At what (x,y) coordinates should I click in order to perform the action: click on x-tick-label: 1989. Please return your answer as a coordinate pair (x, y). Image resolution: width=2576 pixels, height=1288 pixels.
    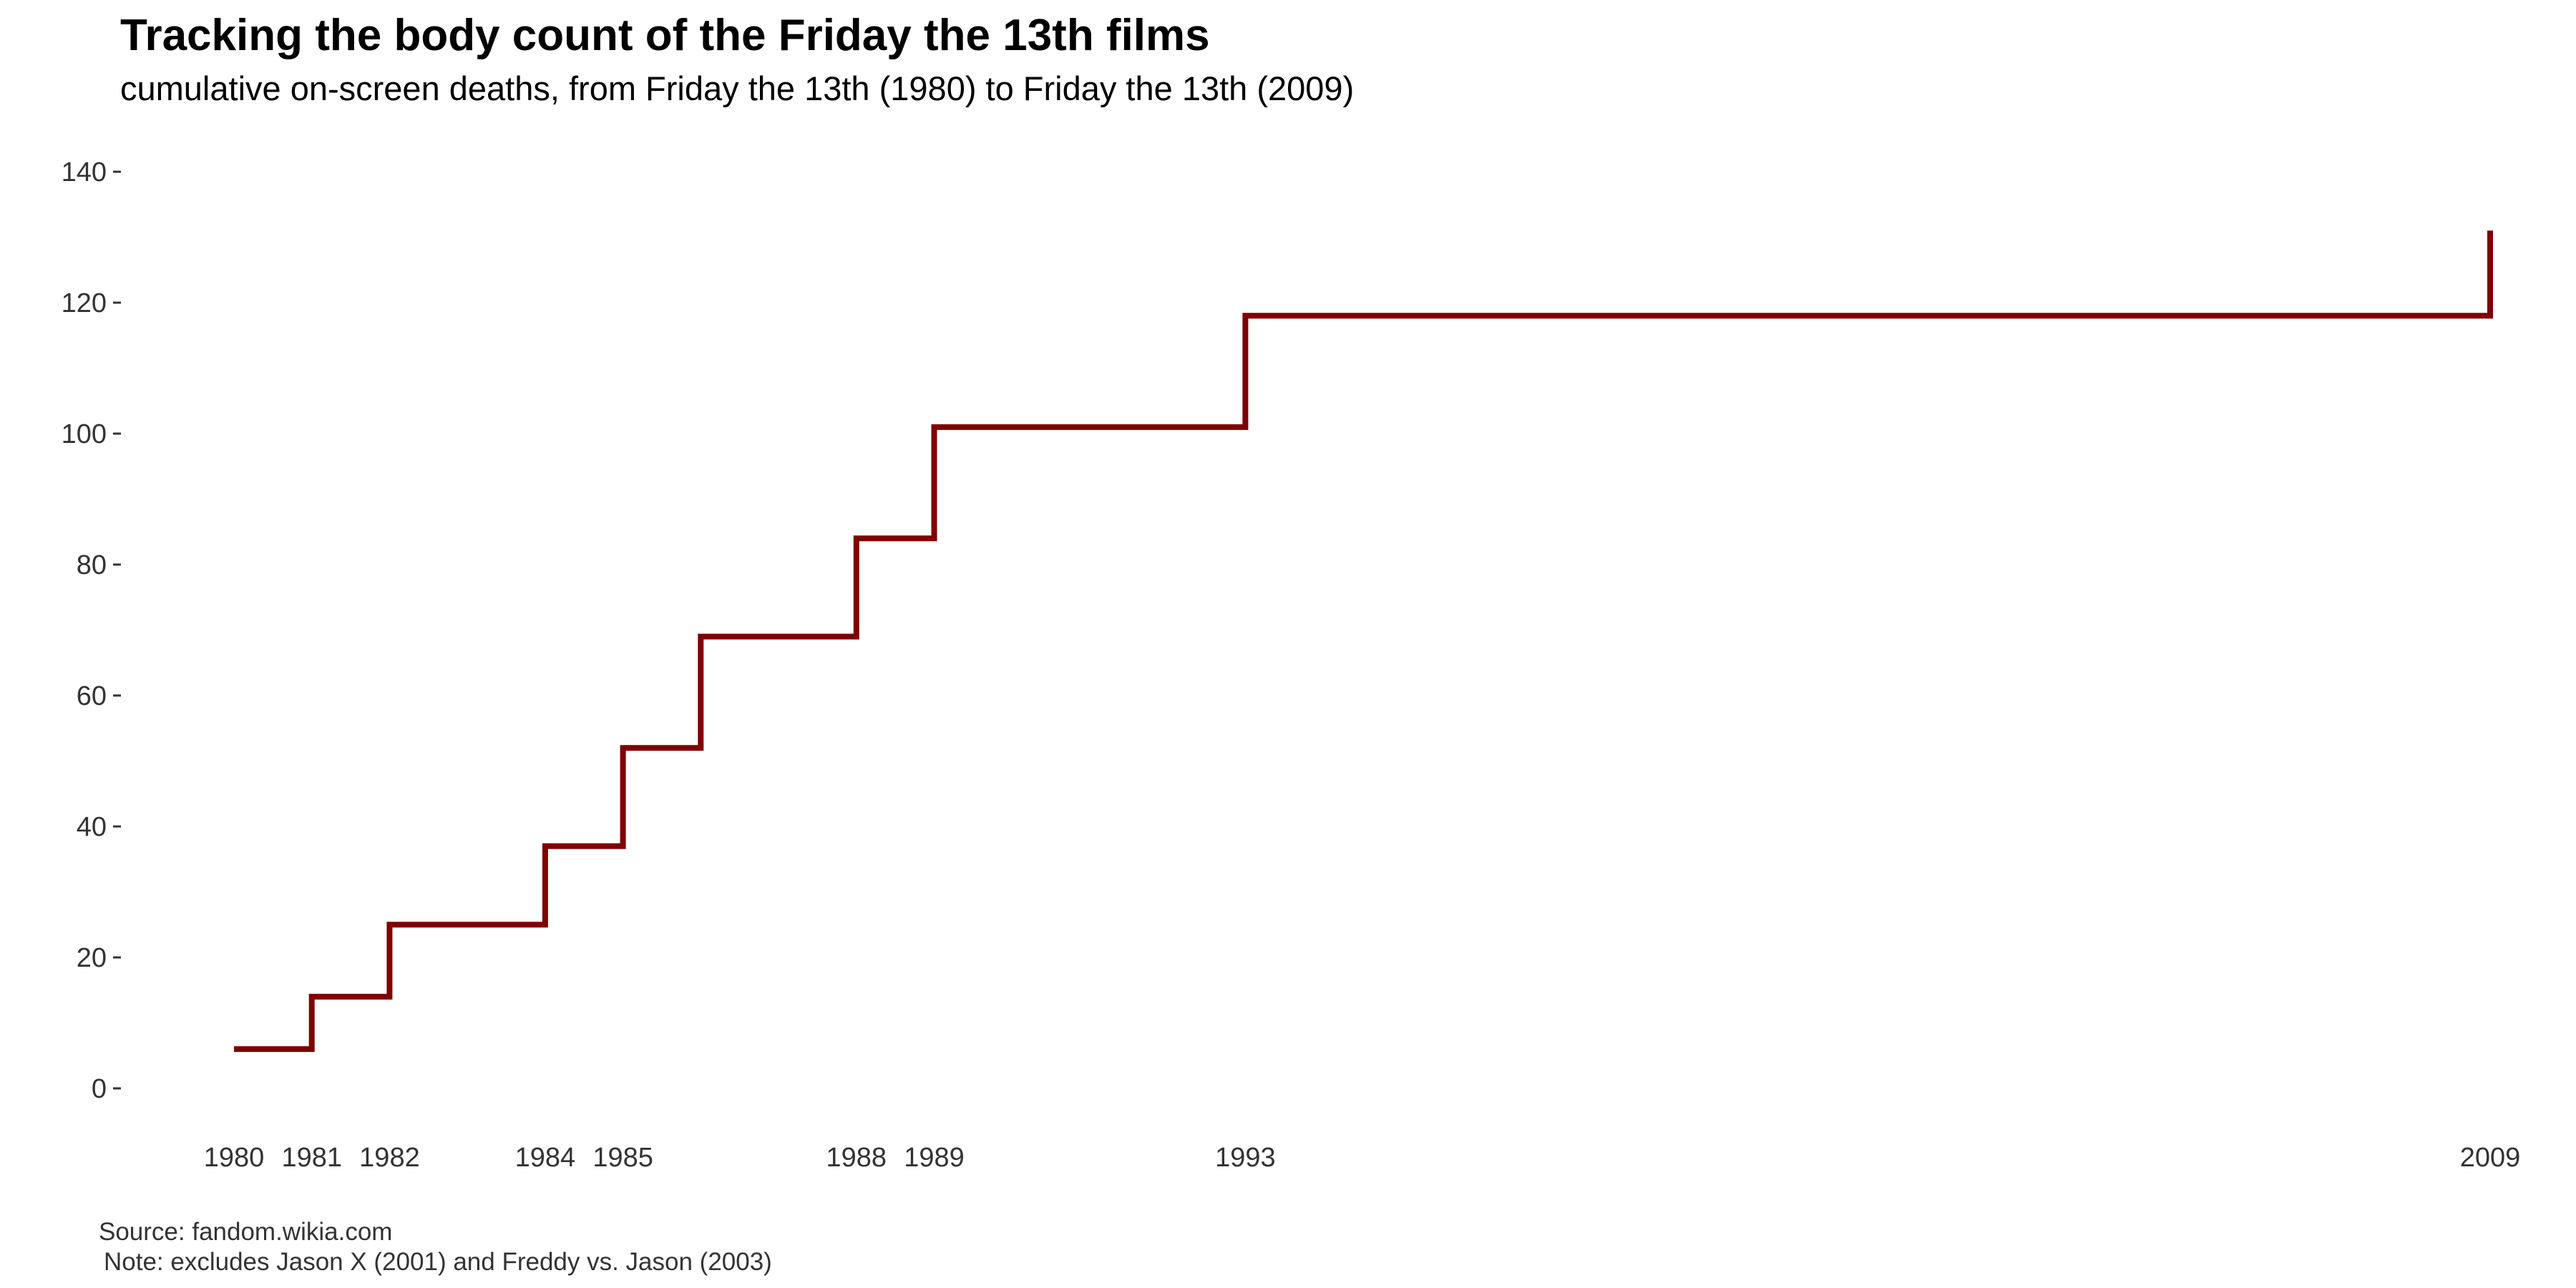
    Looking at the image, I should click on (934, 1158).